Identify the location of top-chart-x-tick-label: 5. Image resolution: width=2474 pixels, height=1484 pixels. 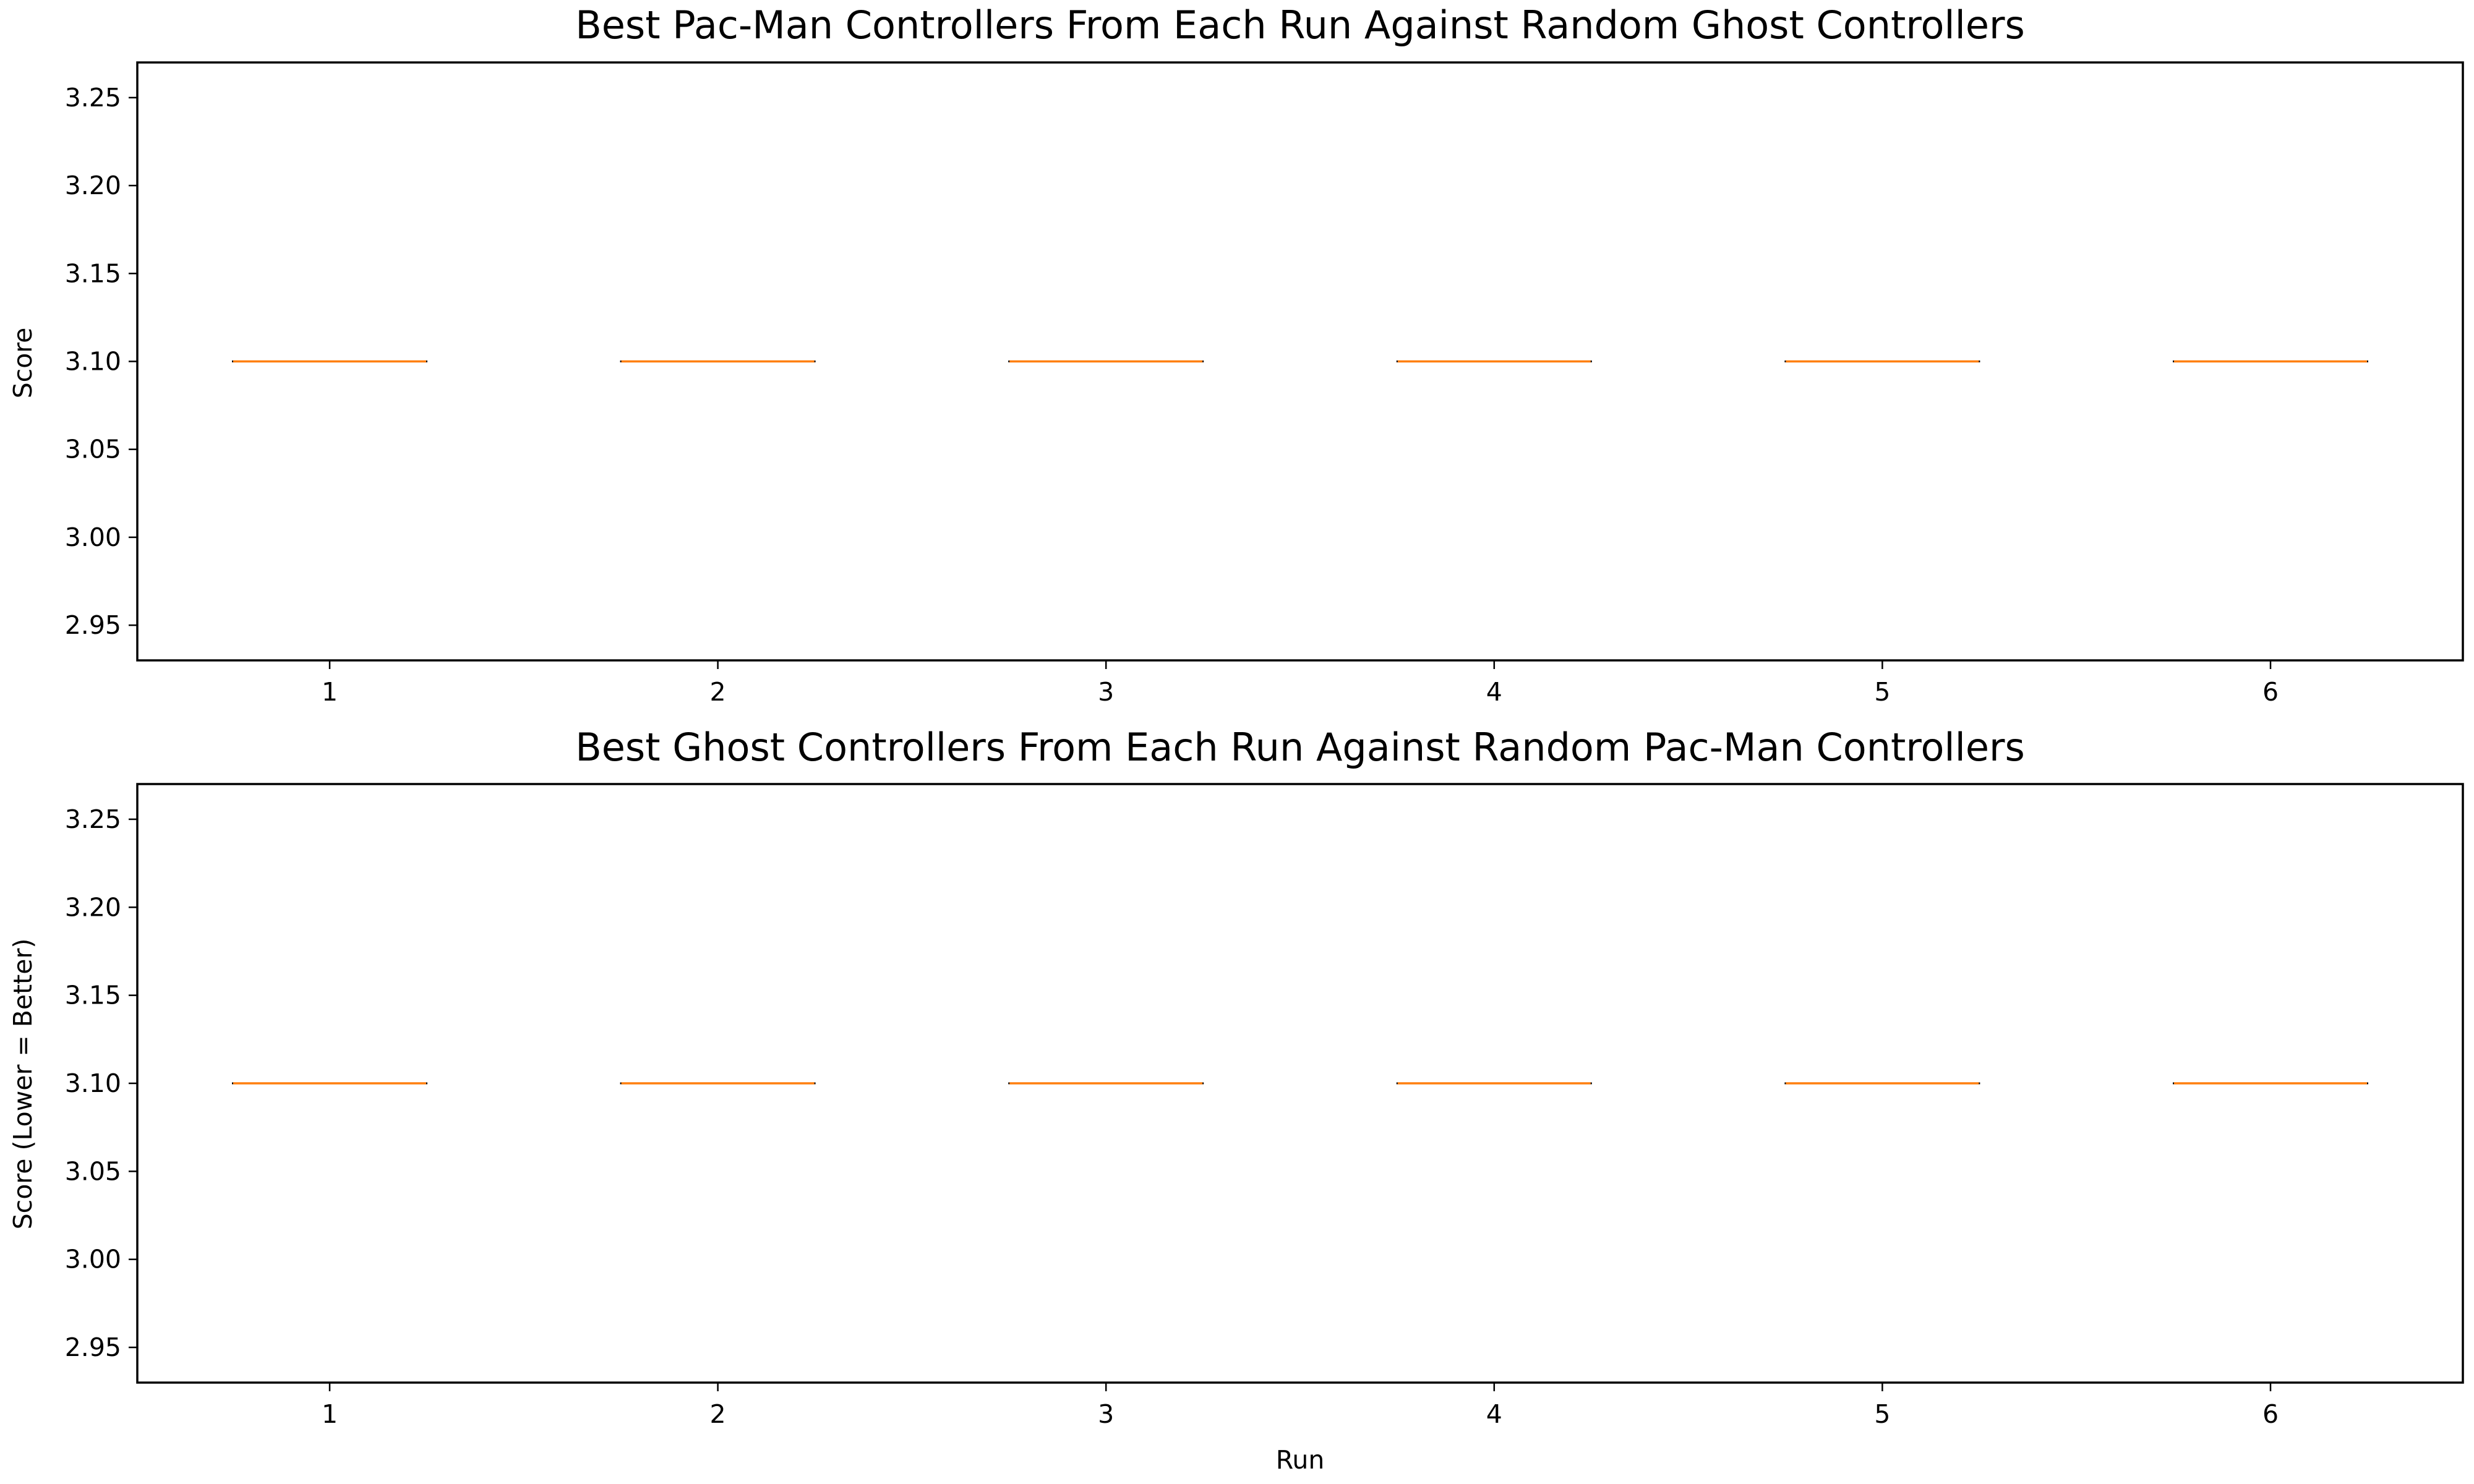
(1882, 692).